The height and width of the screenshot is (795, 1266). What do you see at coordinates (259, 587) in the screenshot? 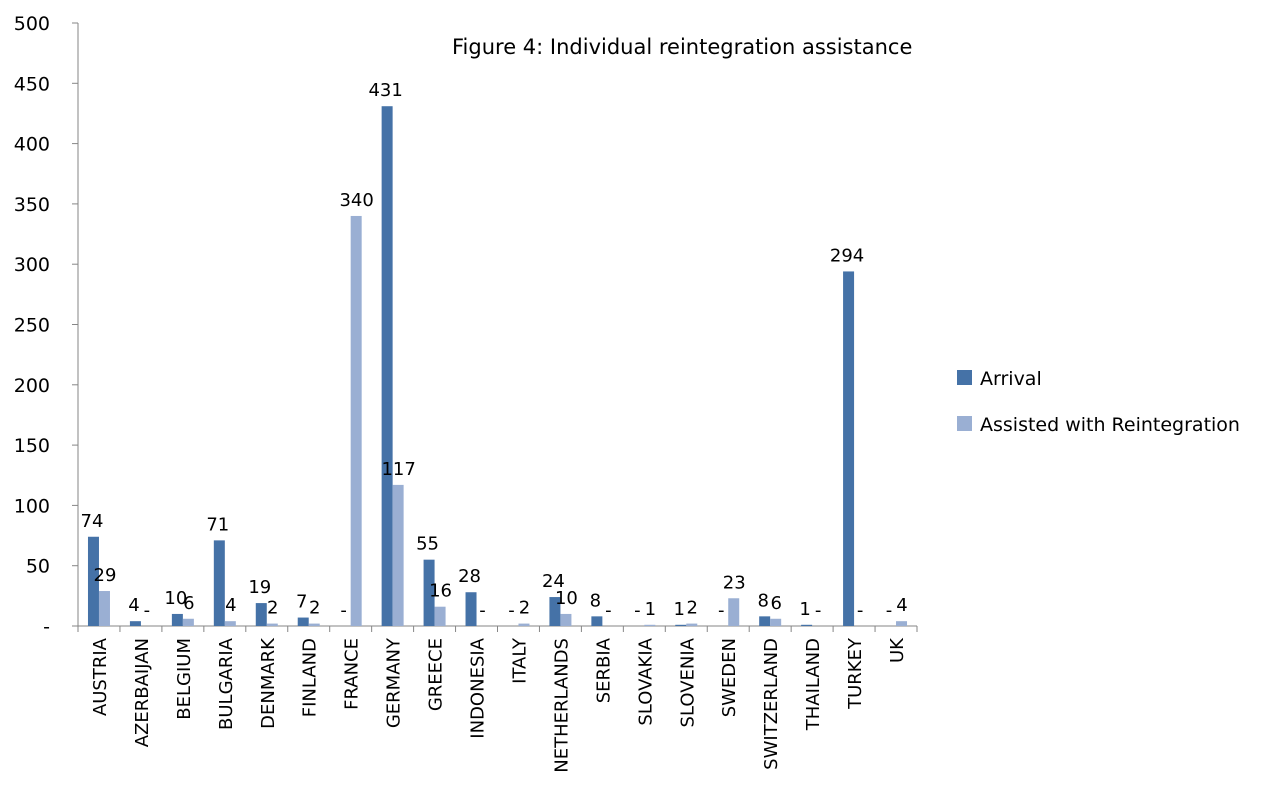
I see `data-label-arrival: 19` at bounding box center [259, 587].